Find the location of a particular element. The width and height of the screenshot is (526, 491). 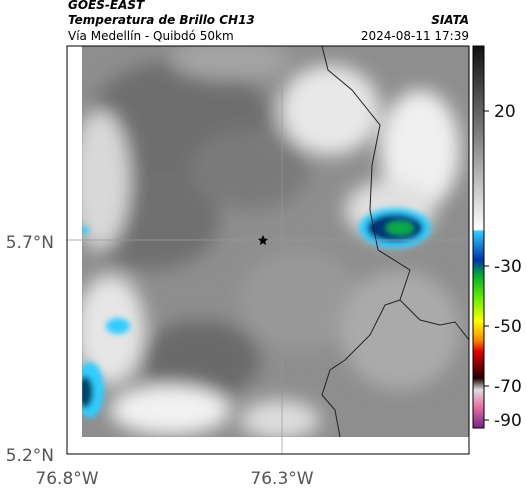

station-marker is located at coordinates (263, 240).